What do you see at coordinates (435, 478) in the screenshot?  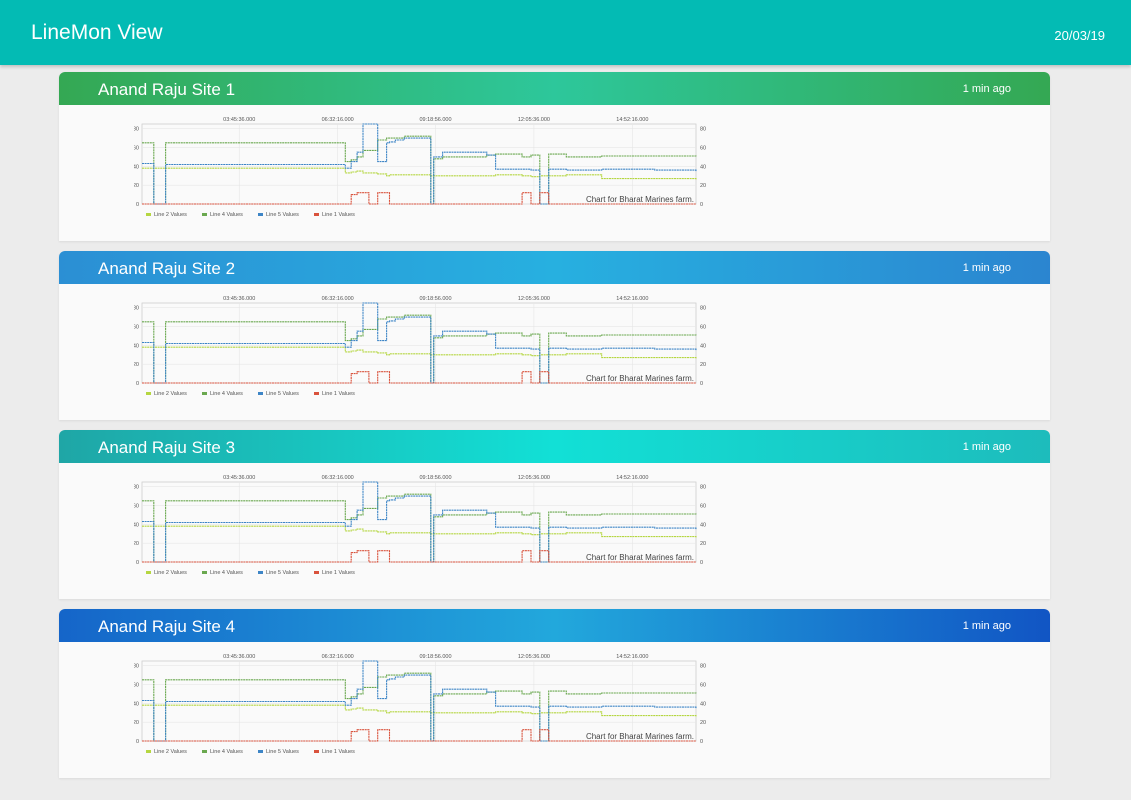 I see `x-tick-label: 09:18:56.000` at bounding box center [435, 478].